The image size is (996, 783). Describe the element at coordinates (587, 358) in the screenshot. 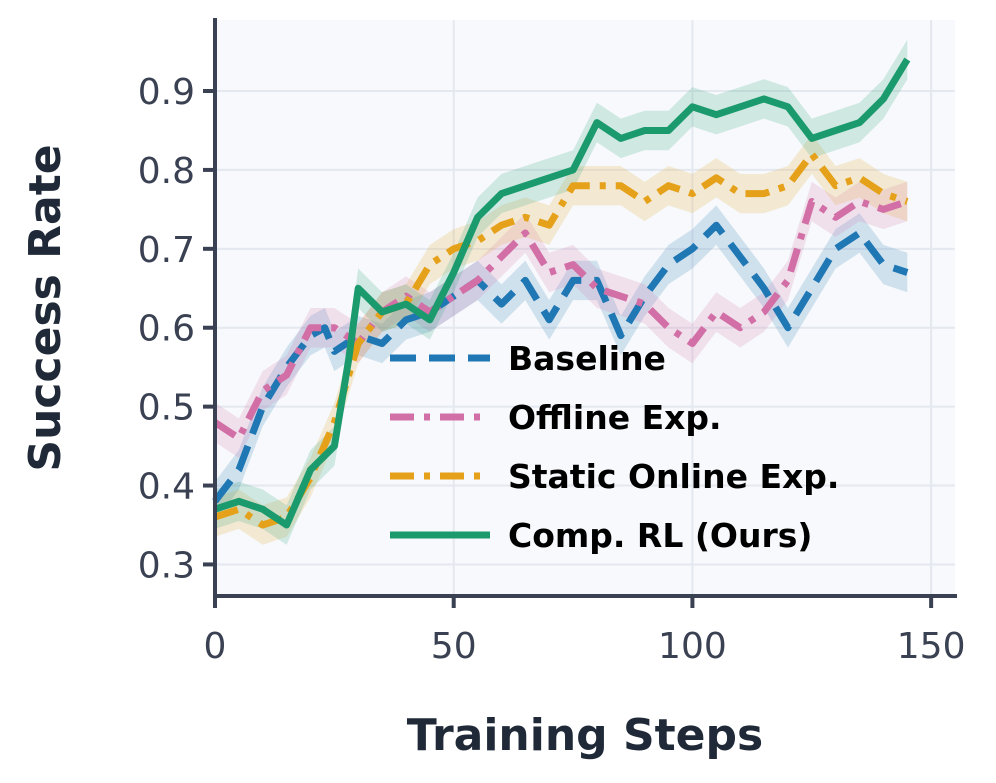

I see `legend-label: Baseline` at that location.